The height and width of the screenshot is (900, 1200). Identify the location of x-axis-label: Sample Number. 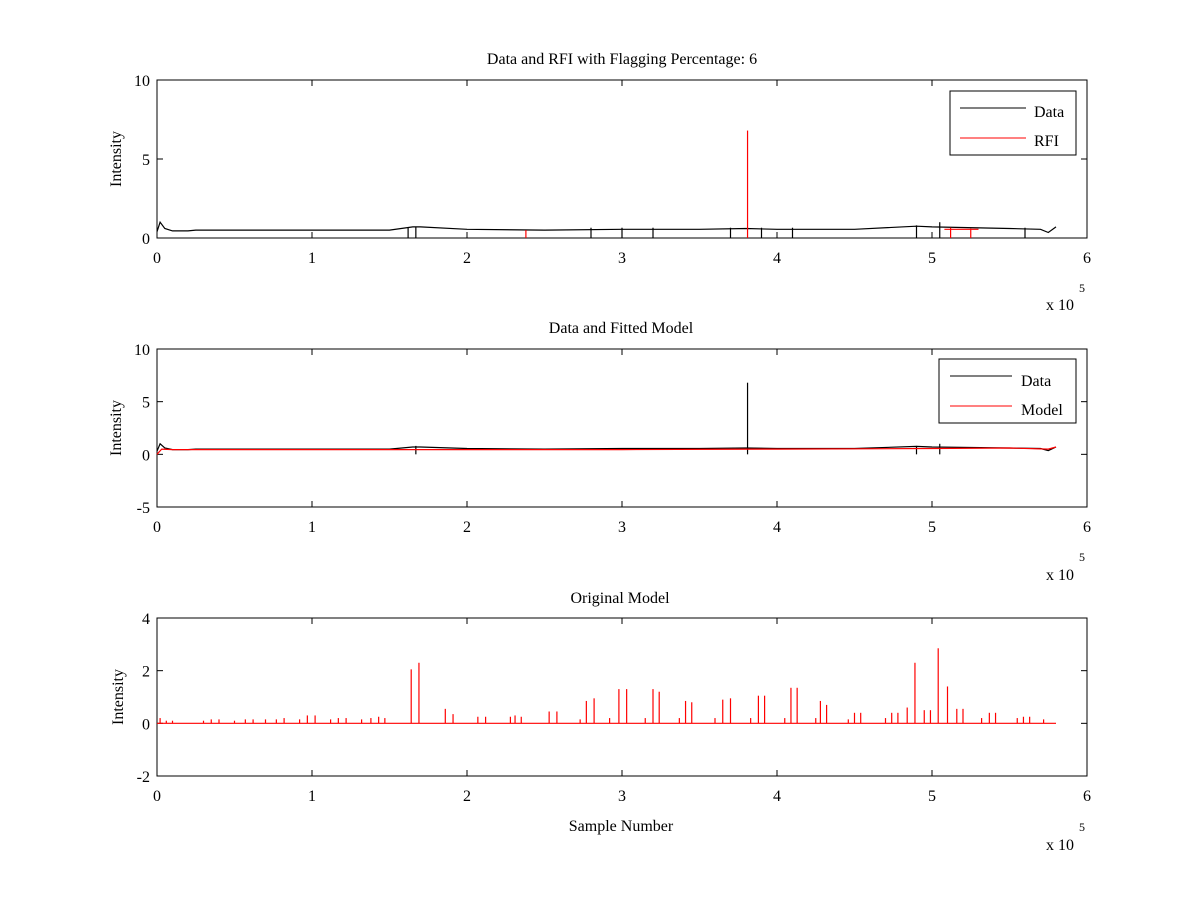
(621, 826).